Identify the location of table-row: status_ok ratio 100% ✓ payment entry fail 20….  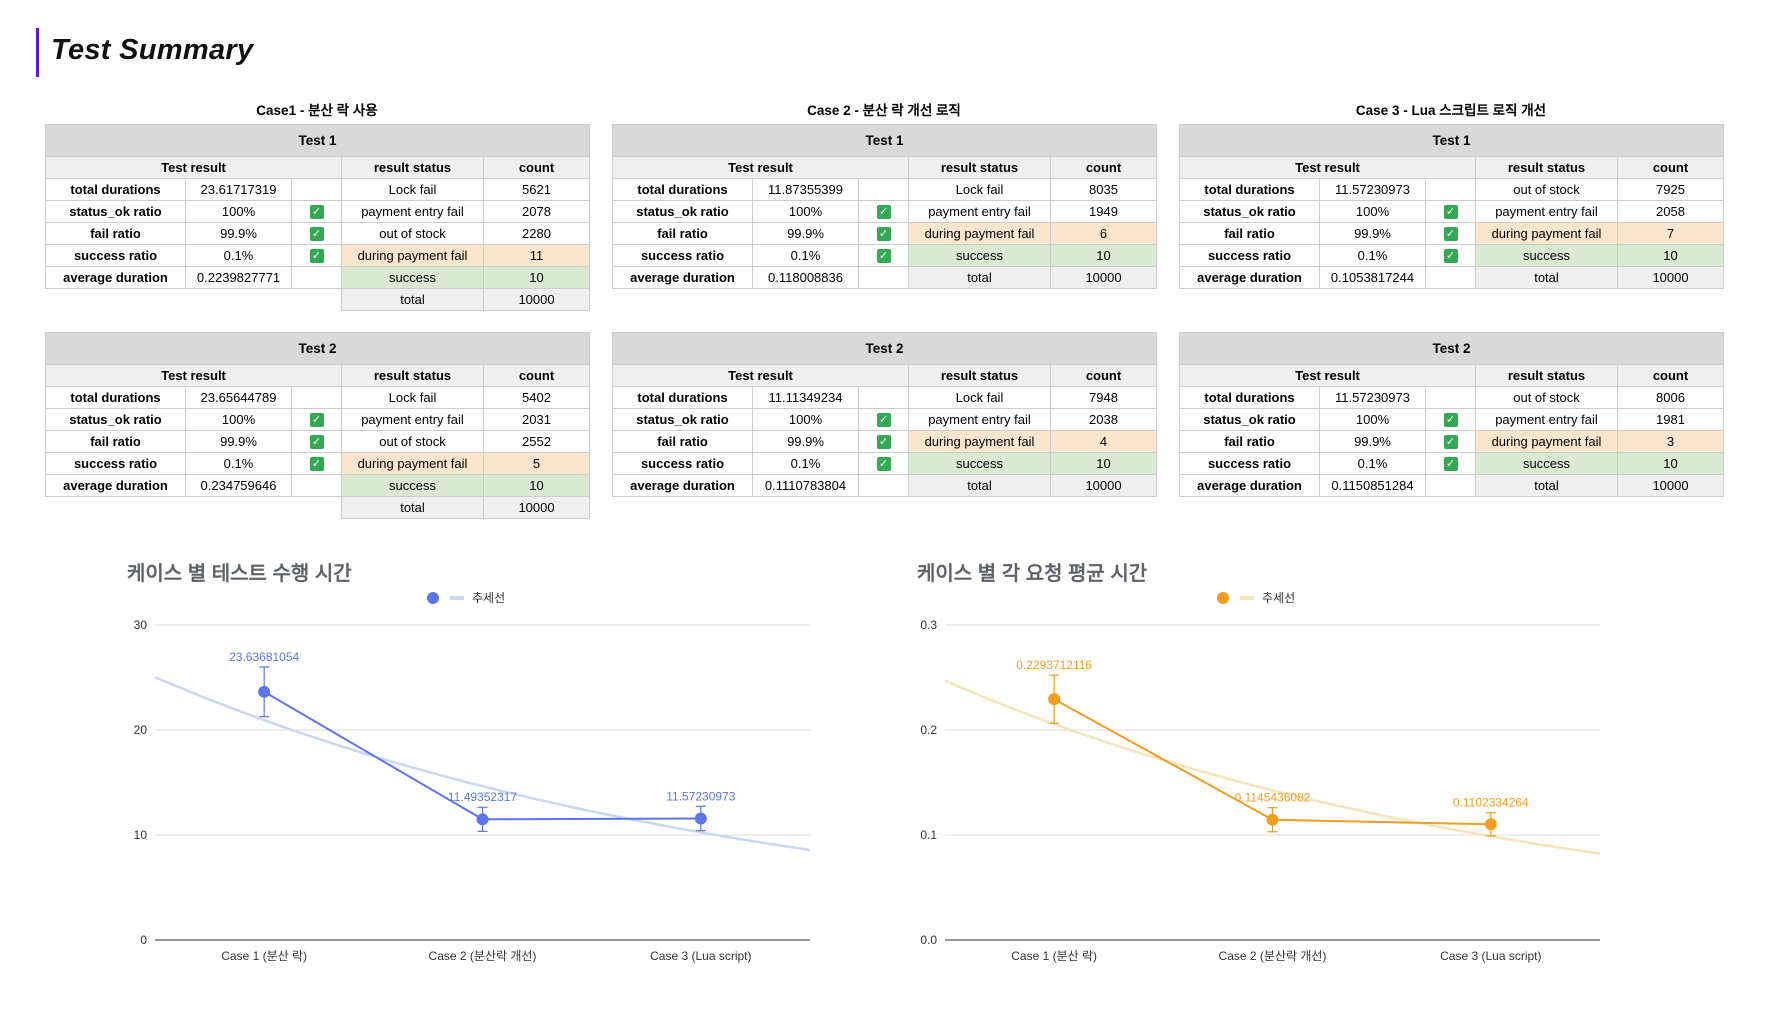
(1452, 211).